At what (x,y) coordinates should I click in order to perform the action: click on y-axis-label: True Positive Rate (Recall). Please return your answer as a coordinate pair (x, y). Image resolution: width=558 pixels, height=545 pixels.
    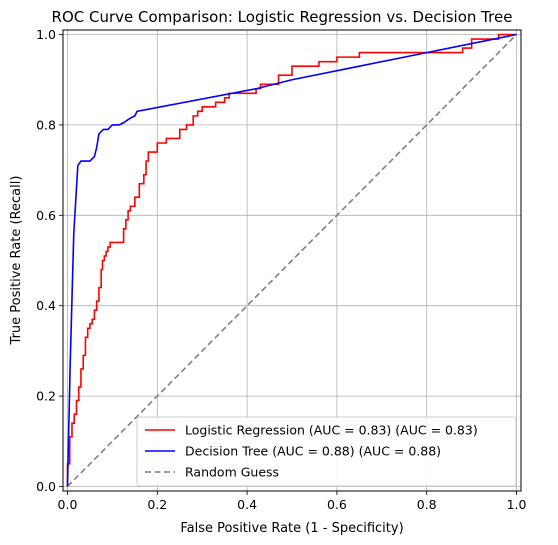
    Looking at the image, I should click on (16, 261).